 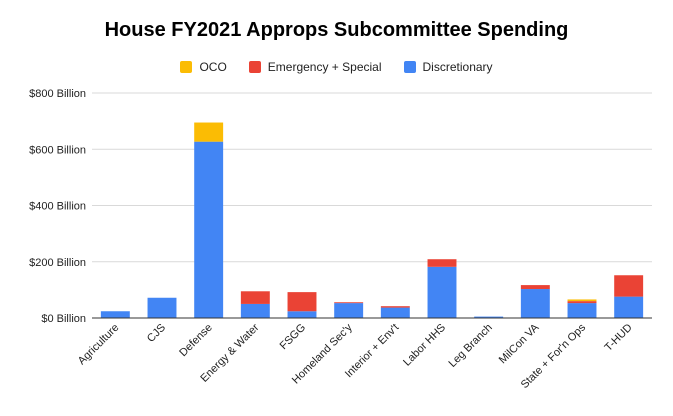 I want to click on x-tick-label: Leg Branch, so click(x=471, y=346).